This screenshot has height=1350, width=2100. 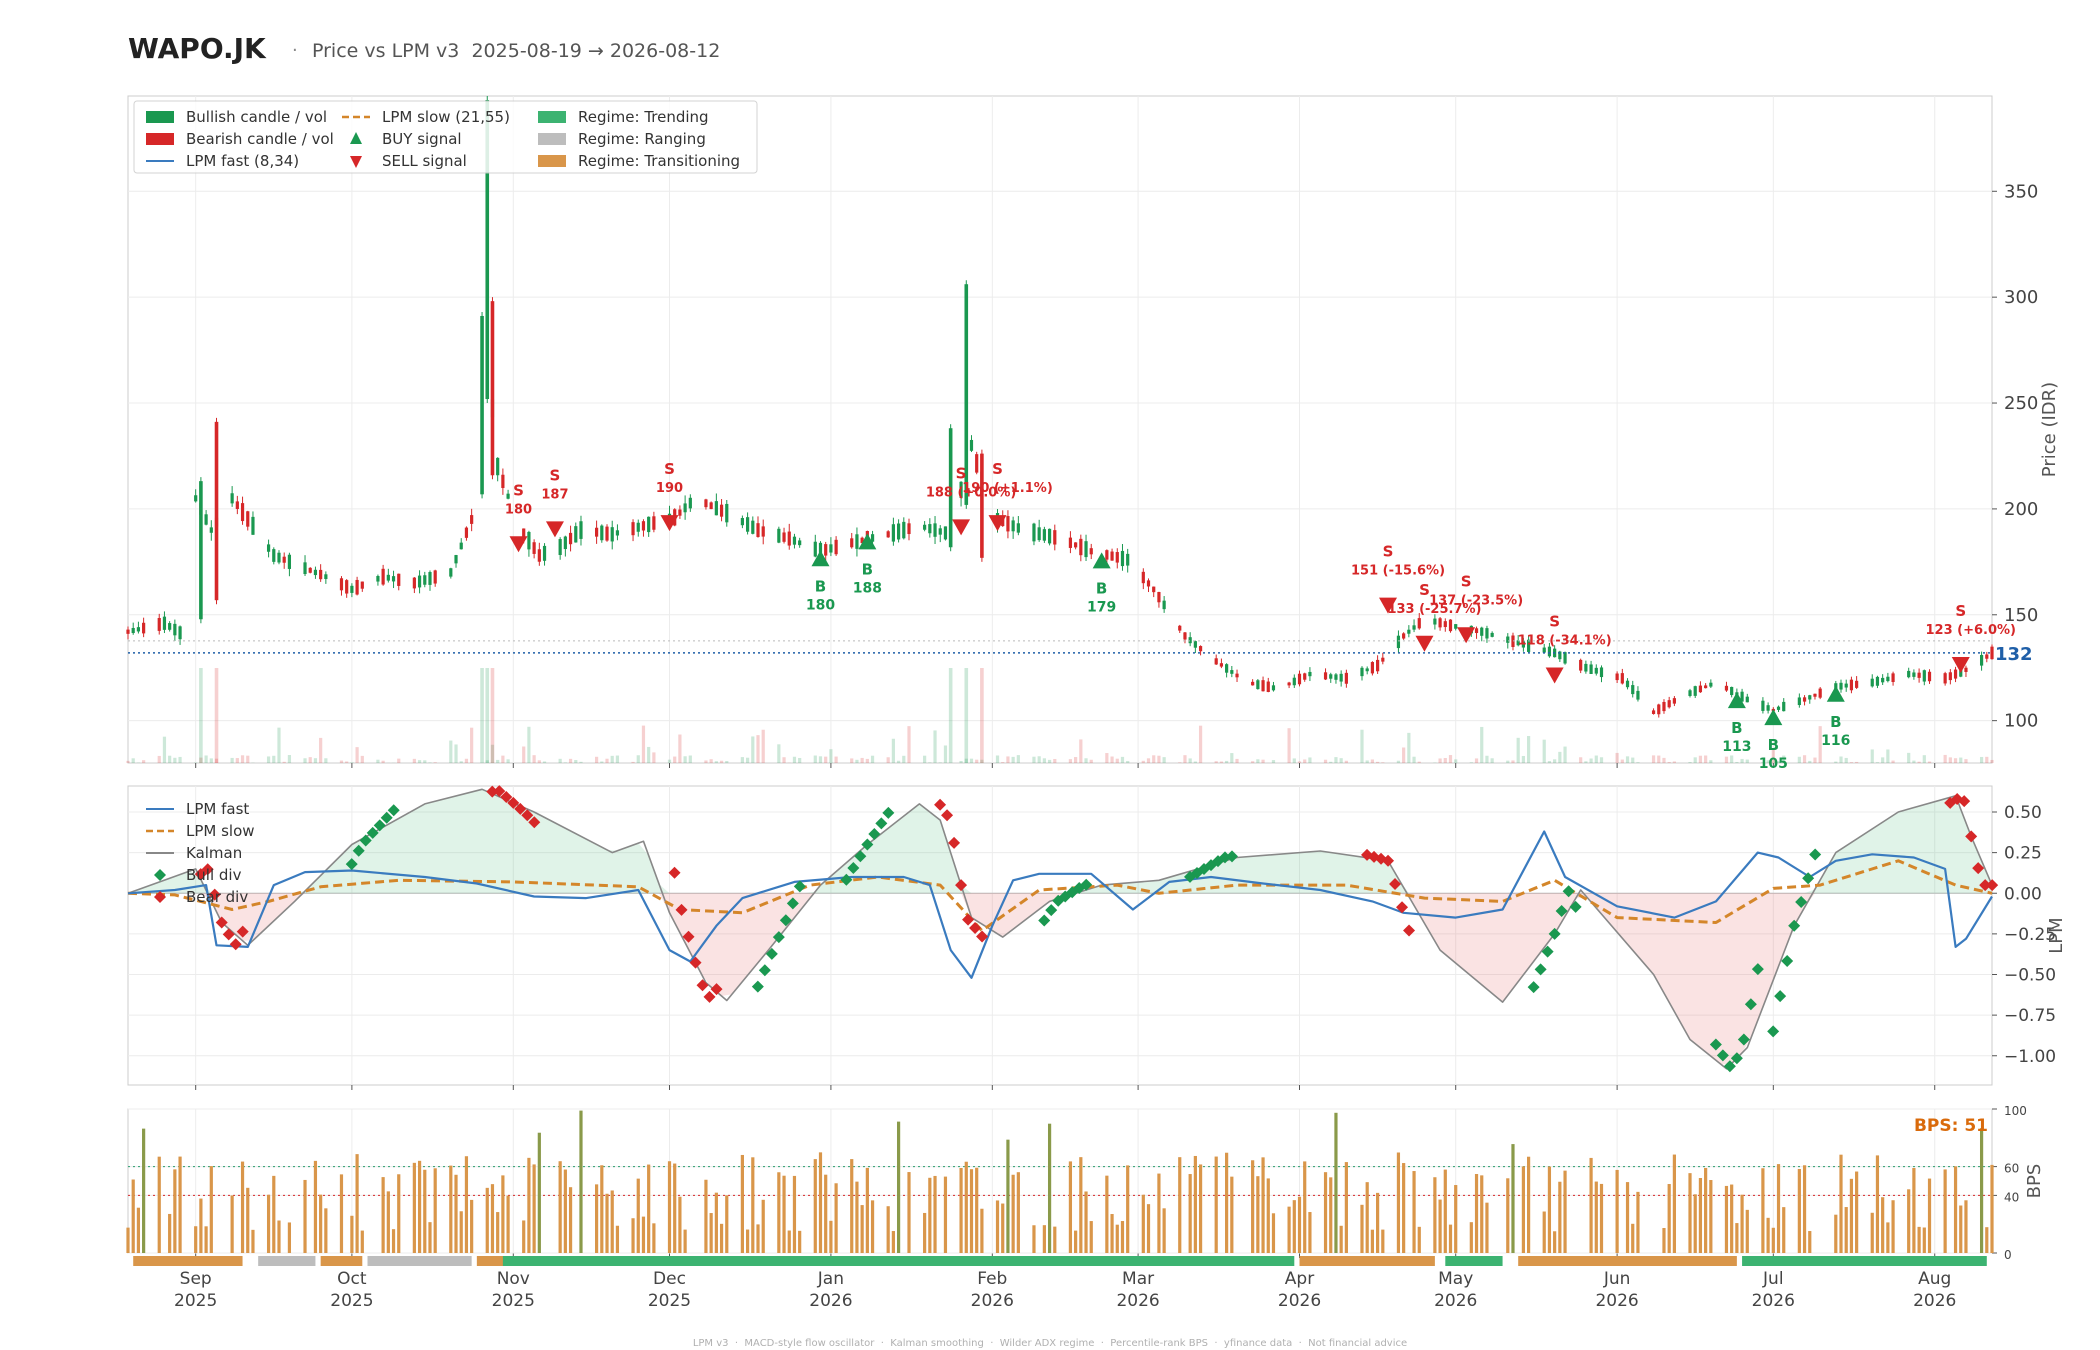 I want to click on bps-plot-area, so click(x=1060, y=1181).